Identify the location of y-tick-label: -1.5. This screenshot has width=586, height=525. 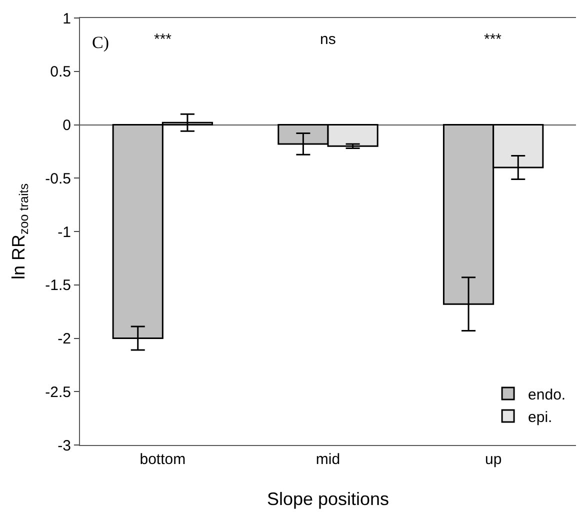
(58, 285).